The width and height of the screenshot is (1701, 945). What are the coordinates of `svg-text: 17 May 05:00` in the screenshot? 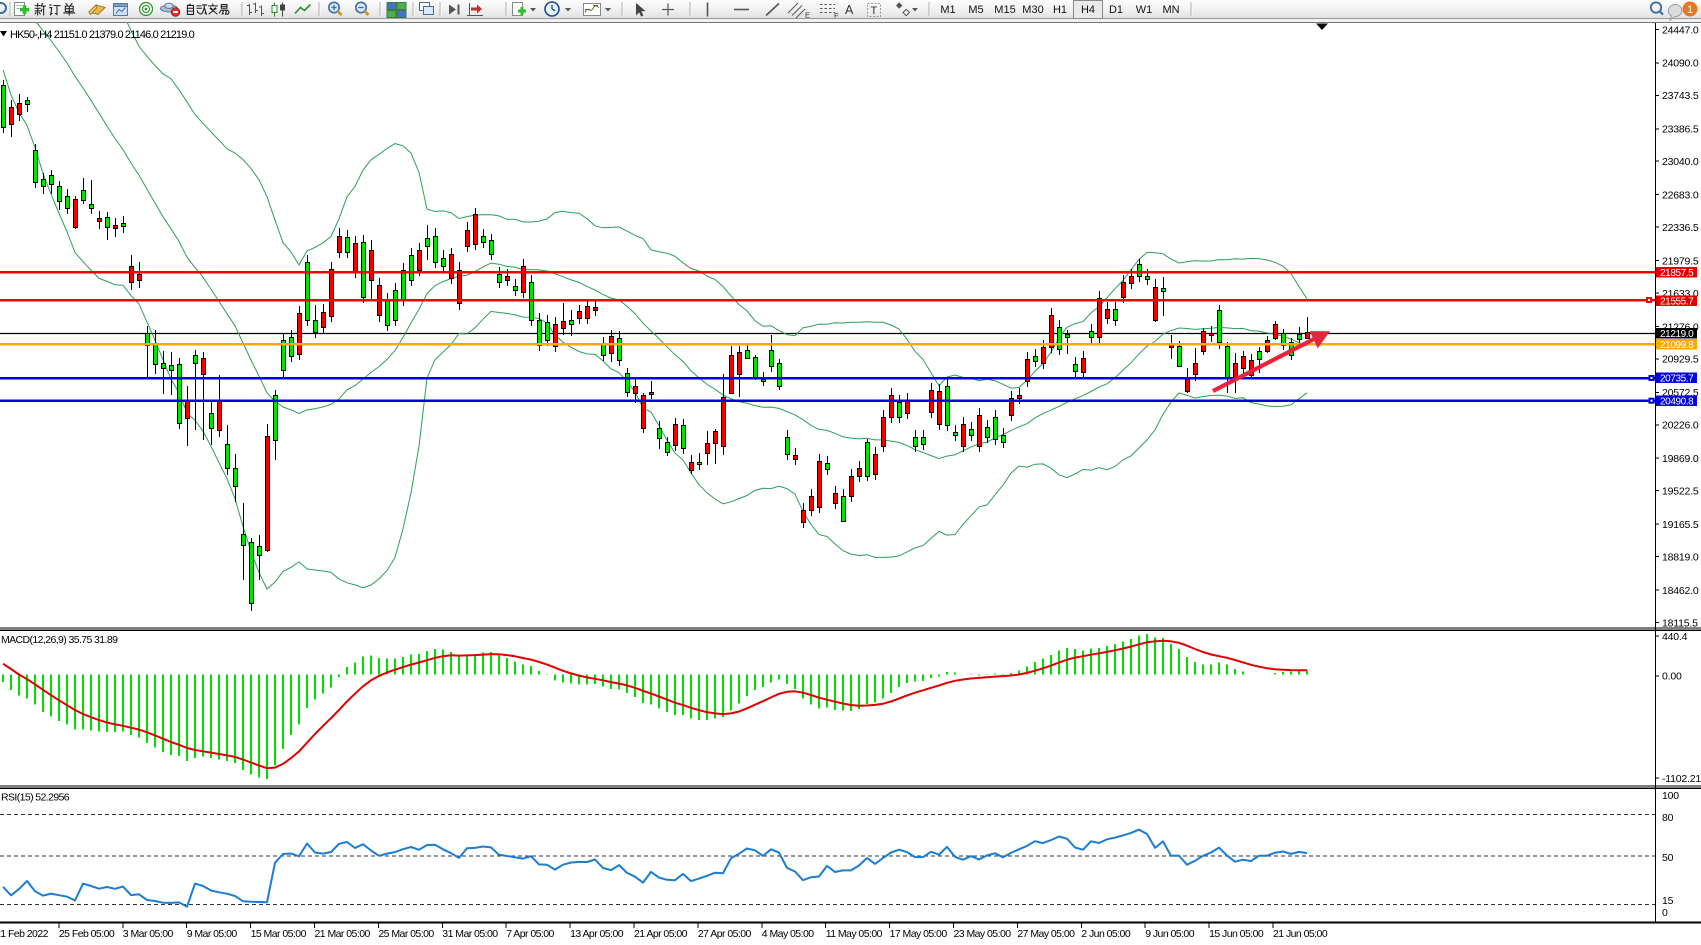 It's located at (919, 934).